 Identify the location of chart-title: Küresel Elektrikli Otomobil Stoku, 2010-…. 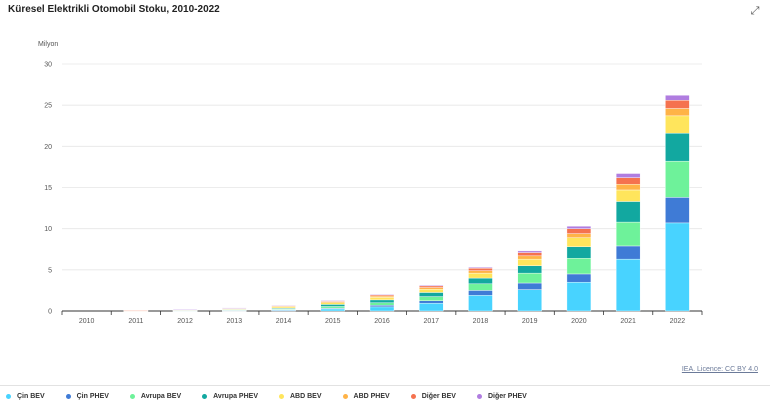
(114, 9).